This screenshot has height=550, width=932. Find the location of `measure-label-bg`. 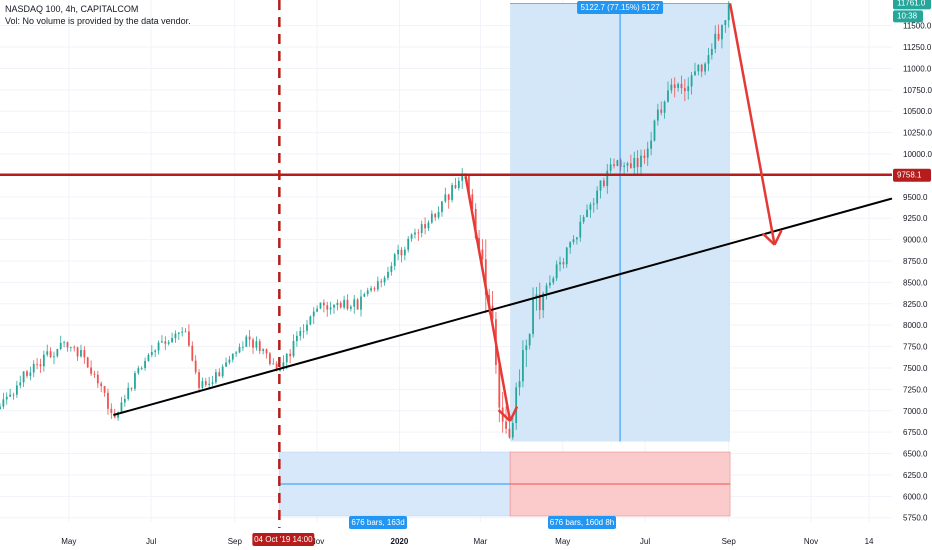

measure-label-bg is located at coordinates (620, 7).